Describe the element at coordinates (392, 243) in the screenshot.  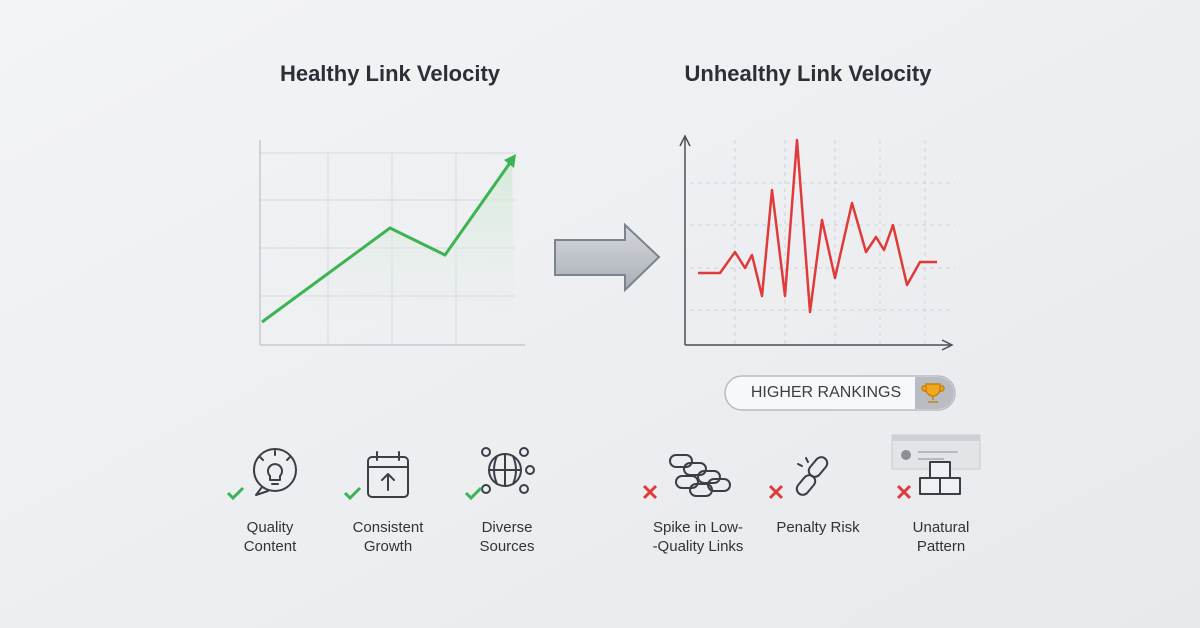
I see `healthy-chart` at that location.